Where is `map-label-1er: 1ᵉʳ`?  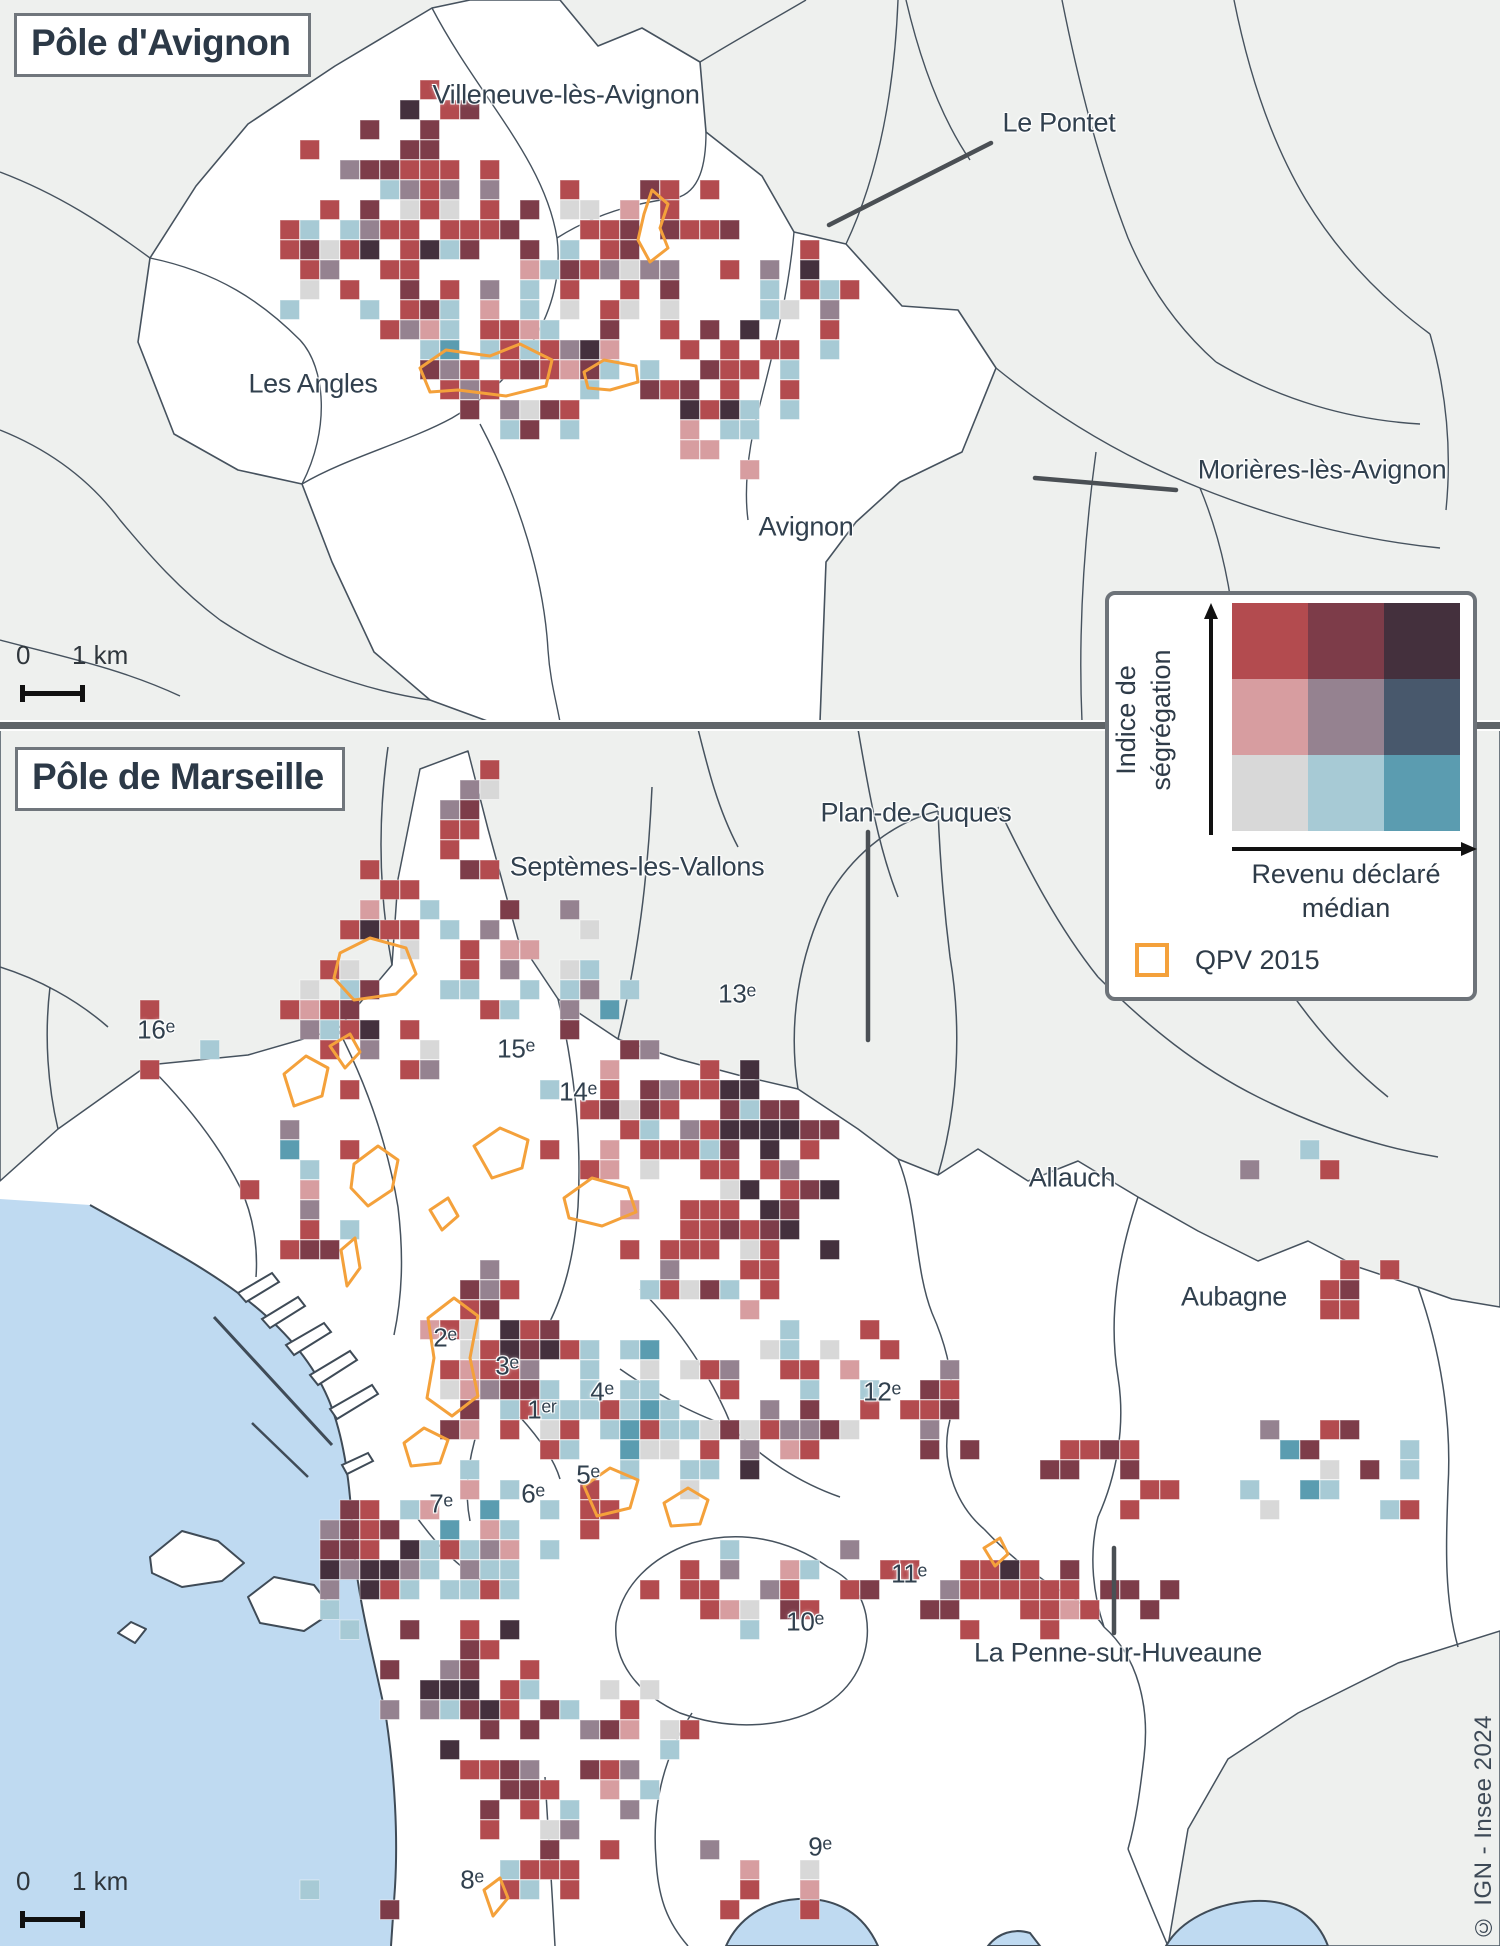
map-label-1er: 1ᵉʳ is located at coordinates (542, 1409).